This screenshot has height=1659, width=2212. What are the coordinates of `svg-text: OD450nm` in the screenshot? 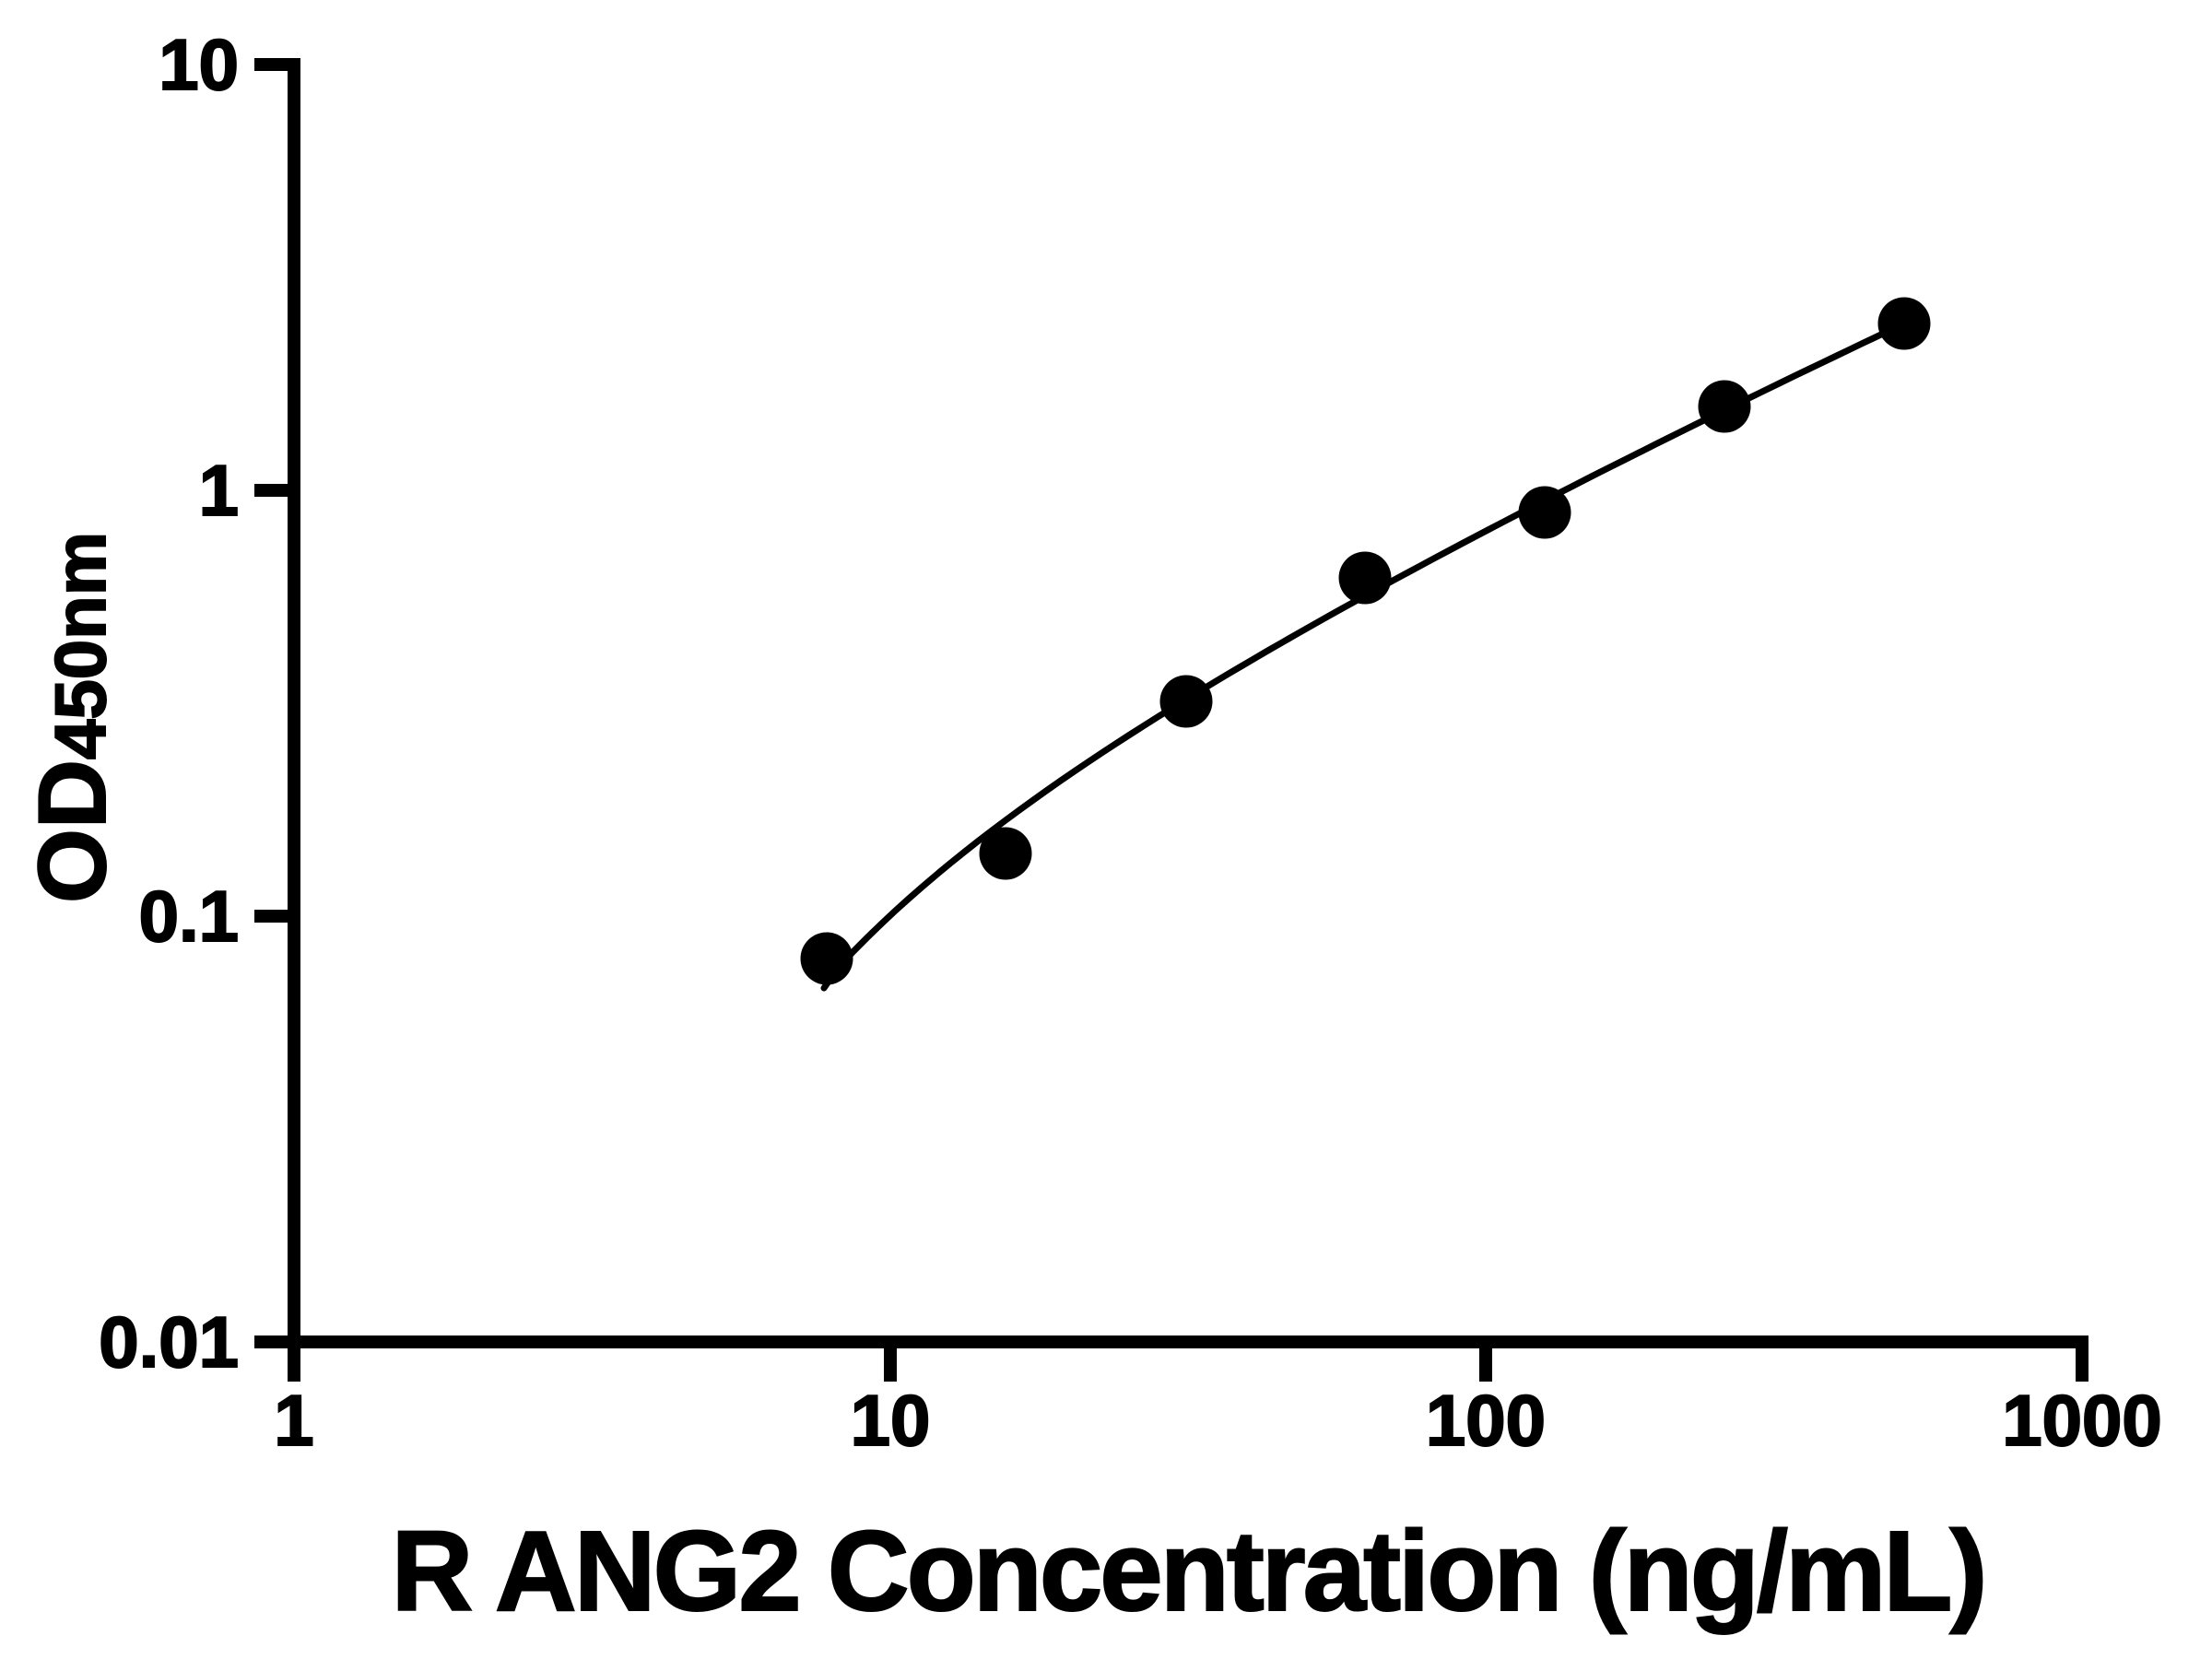 It's located at (72, 717).